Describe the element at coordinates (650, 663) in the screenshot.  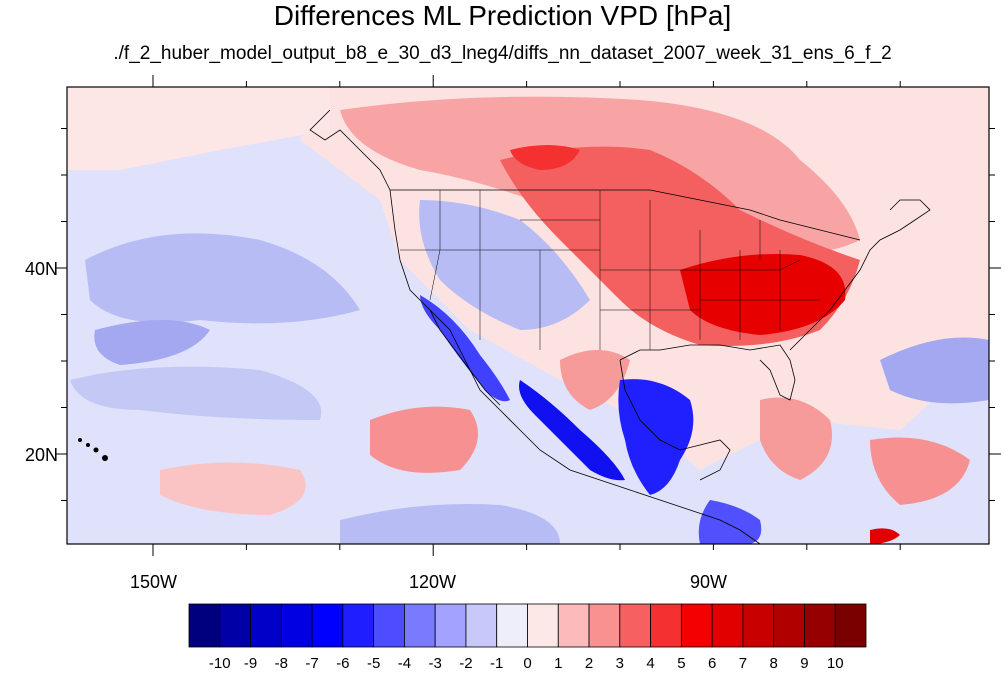
I see `colorbar-label: 4` at that location.